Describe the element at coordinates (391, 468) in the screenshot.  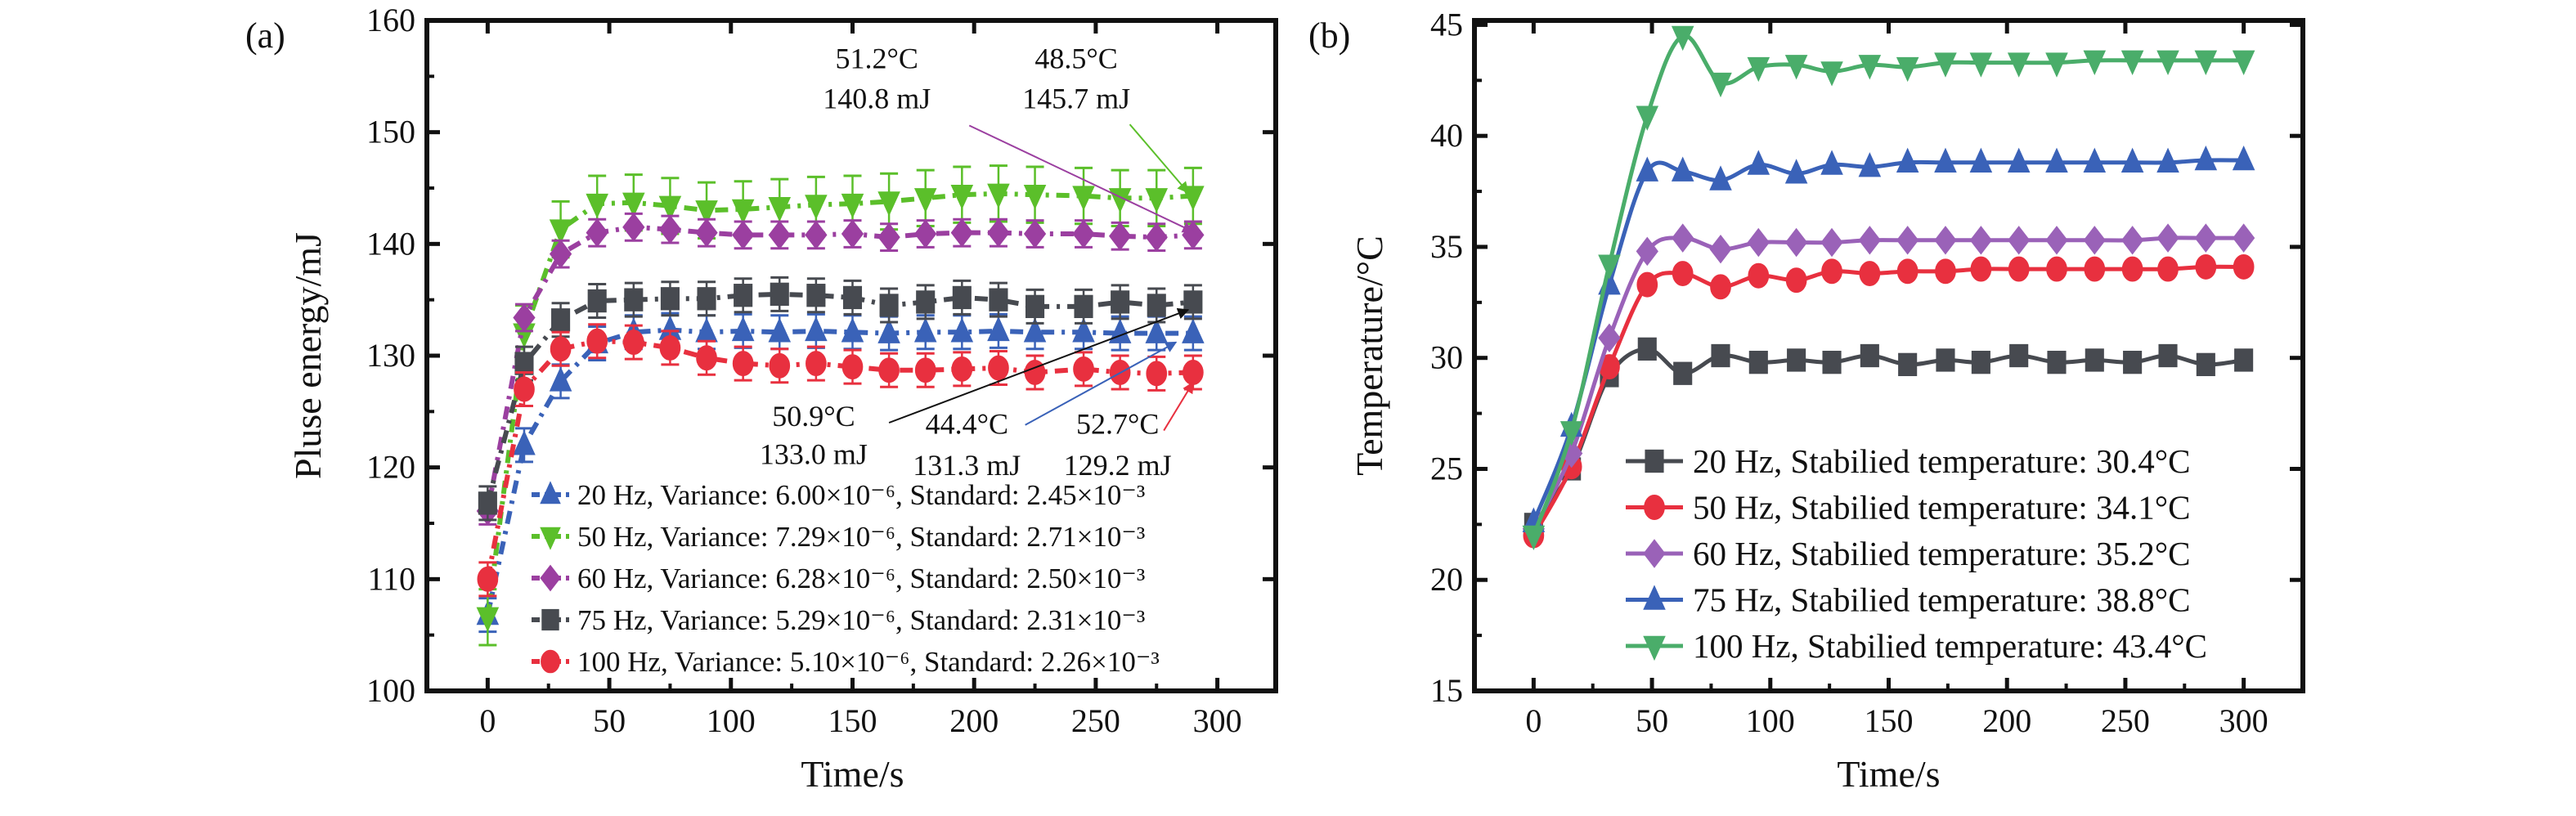
I see `y-tick-label: 120` at that location.